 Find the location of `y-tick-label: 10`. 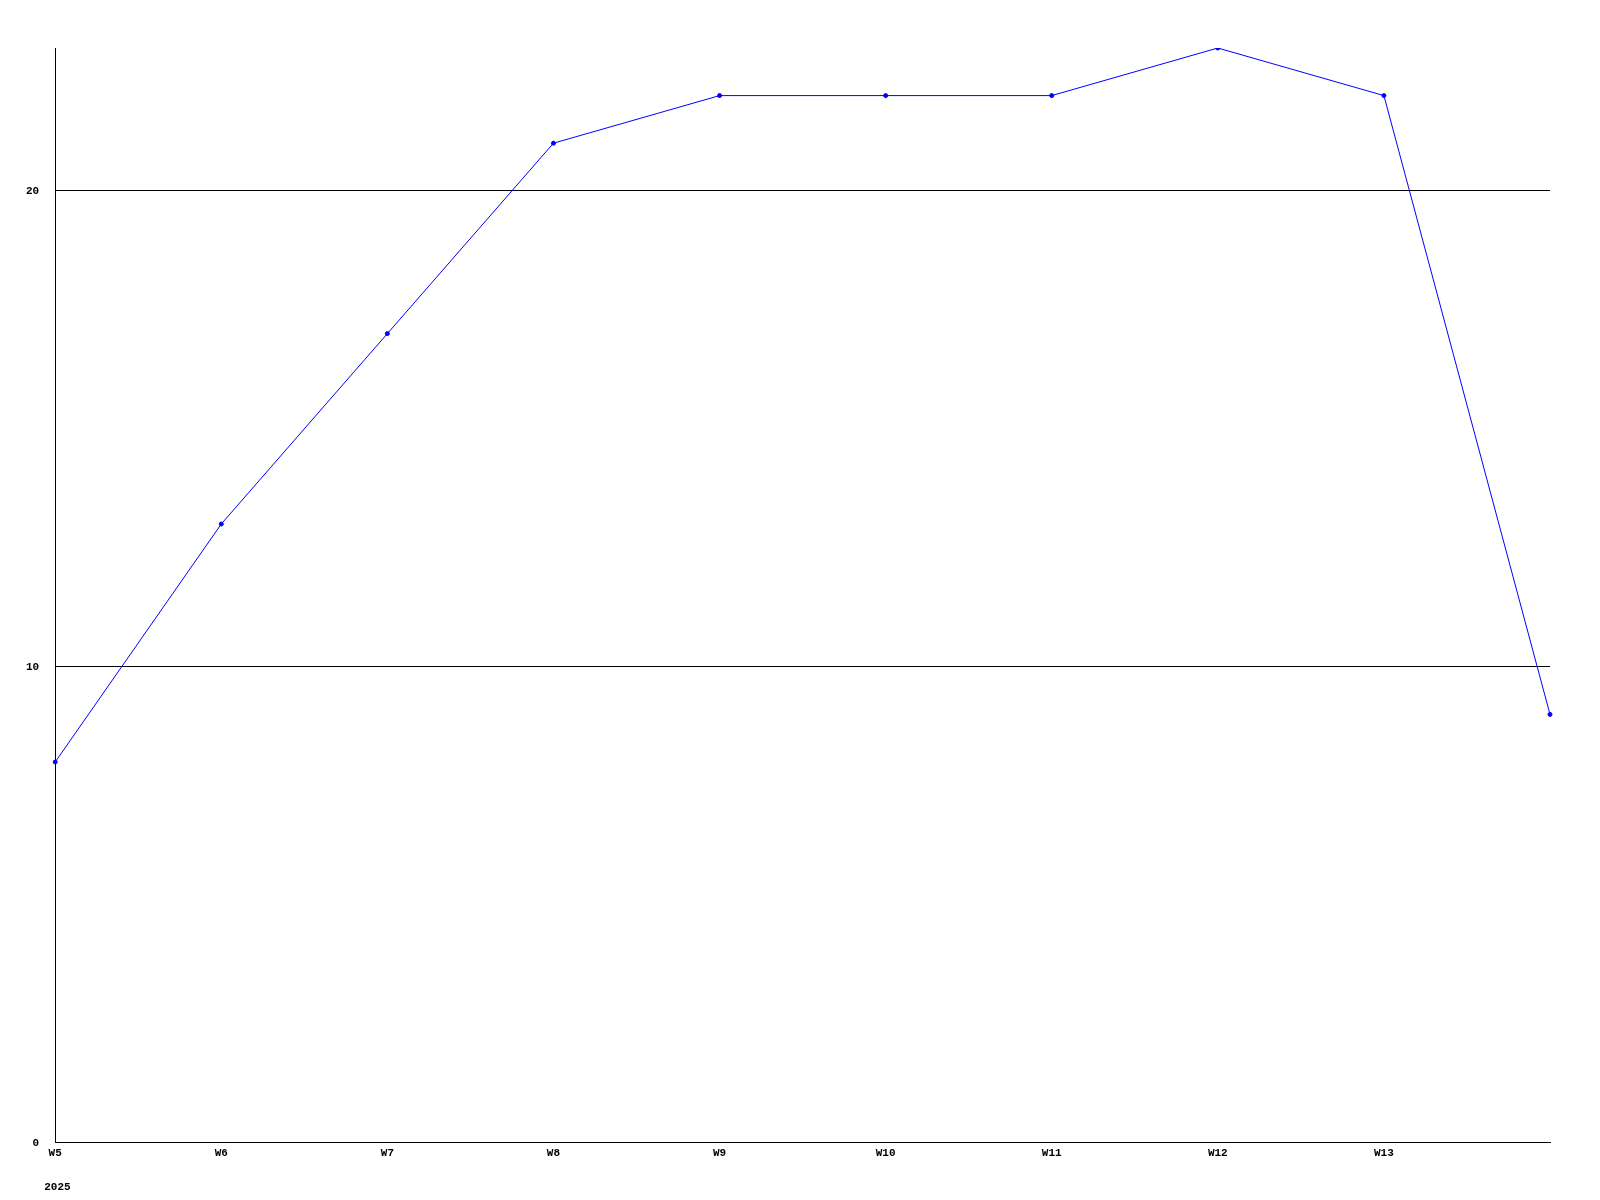

y-tick-label: 10 is located at coordinates (33, 666).